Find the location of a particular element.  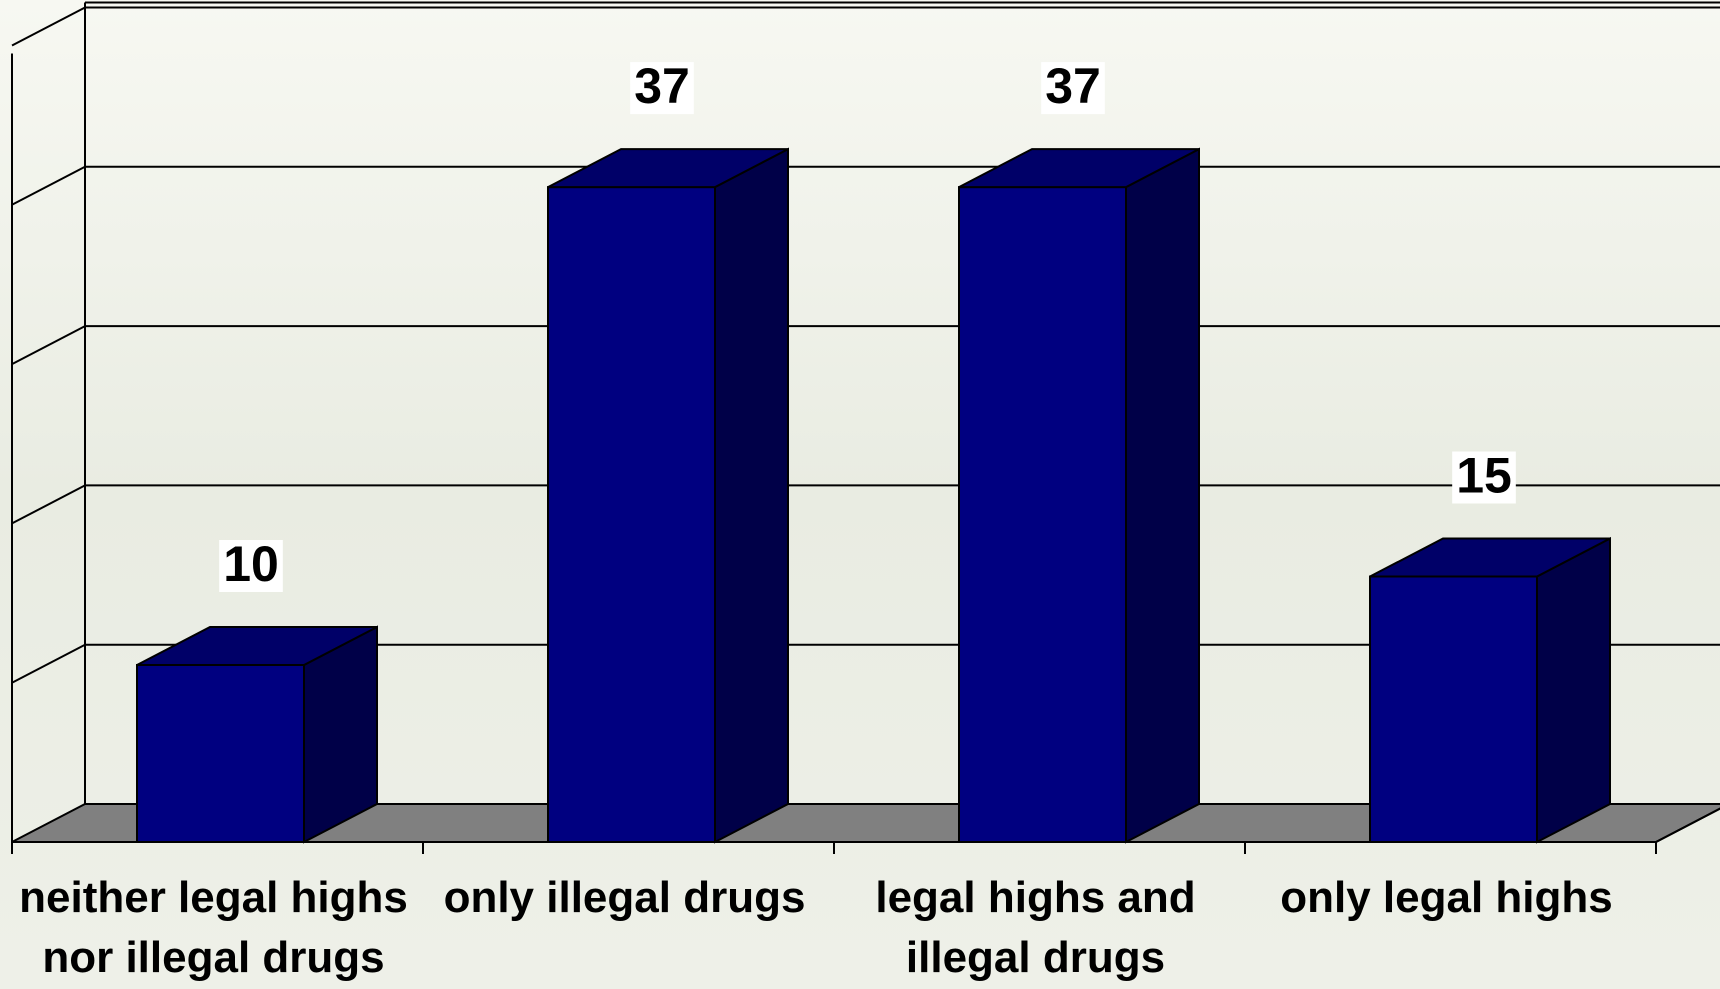

data-label: 15 is located at coordinates (1484, 476).